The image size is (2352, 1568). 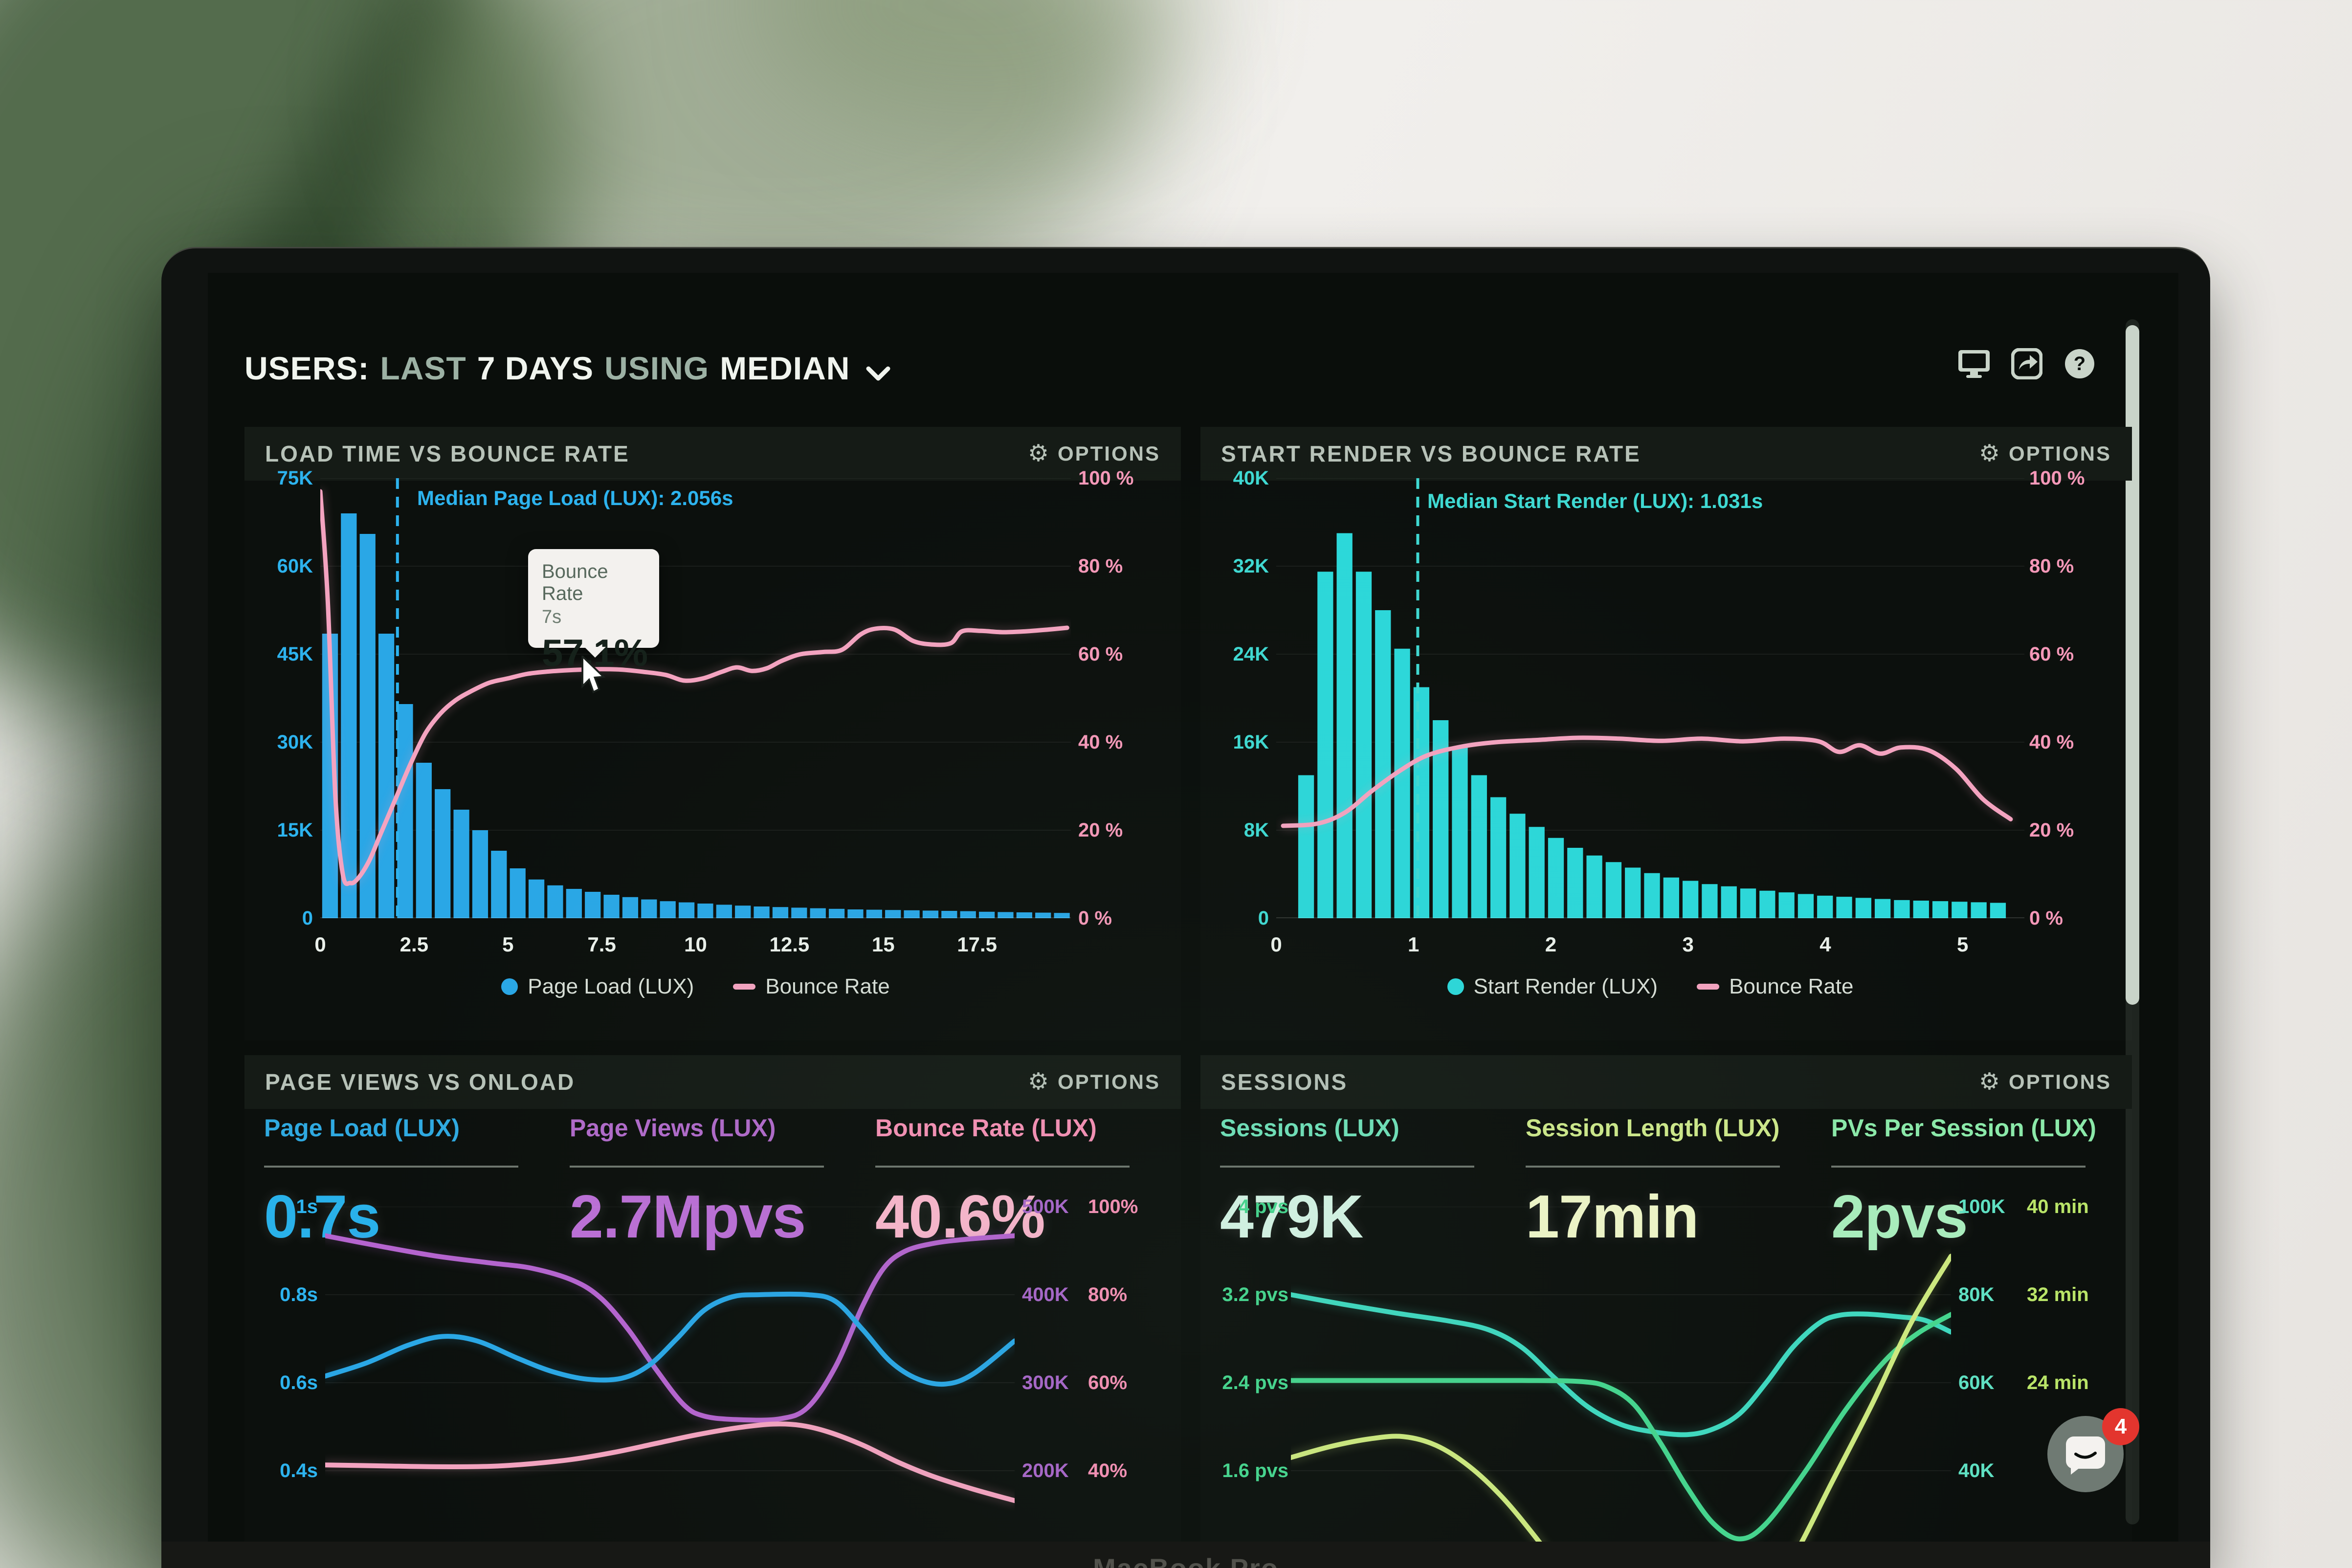 I want to click on header-median-label: MEDIAN, so click(x=785, y=368).